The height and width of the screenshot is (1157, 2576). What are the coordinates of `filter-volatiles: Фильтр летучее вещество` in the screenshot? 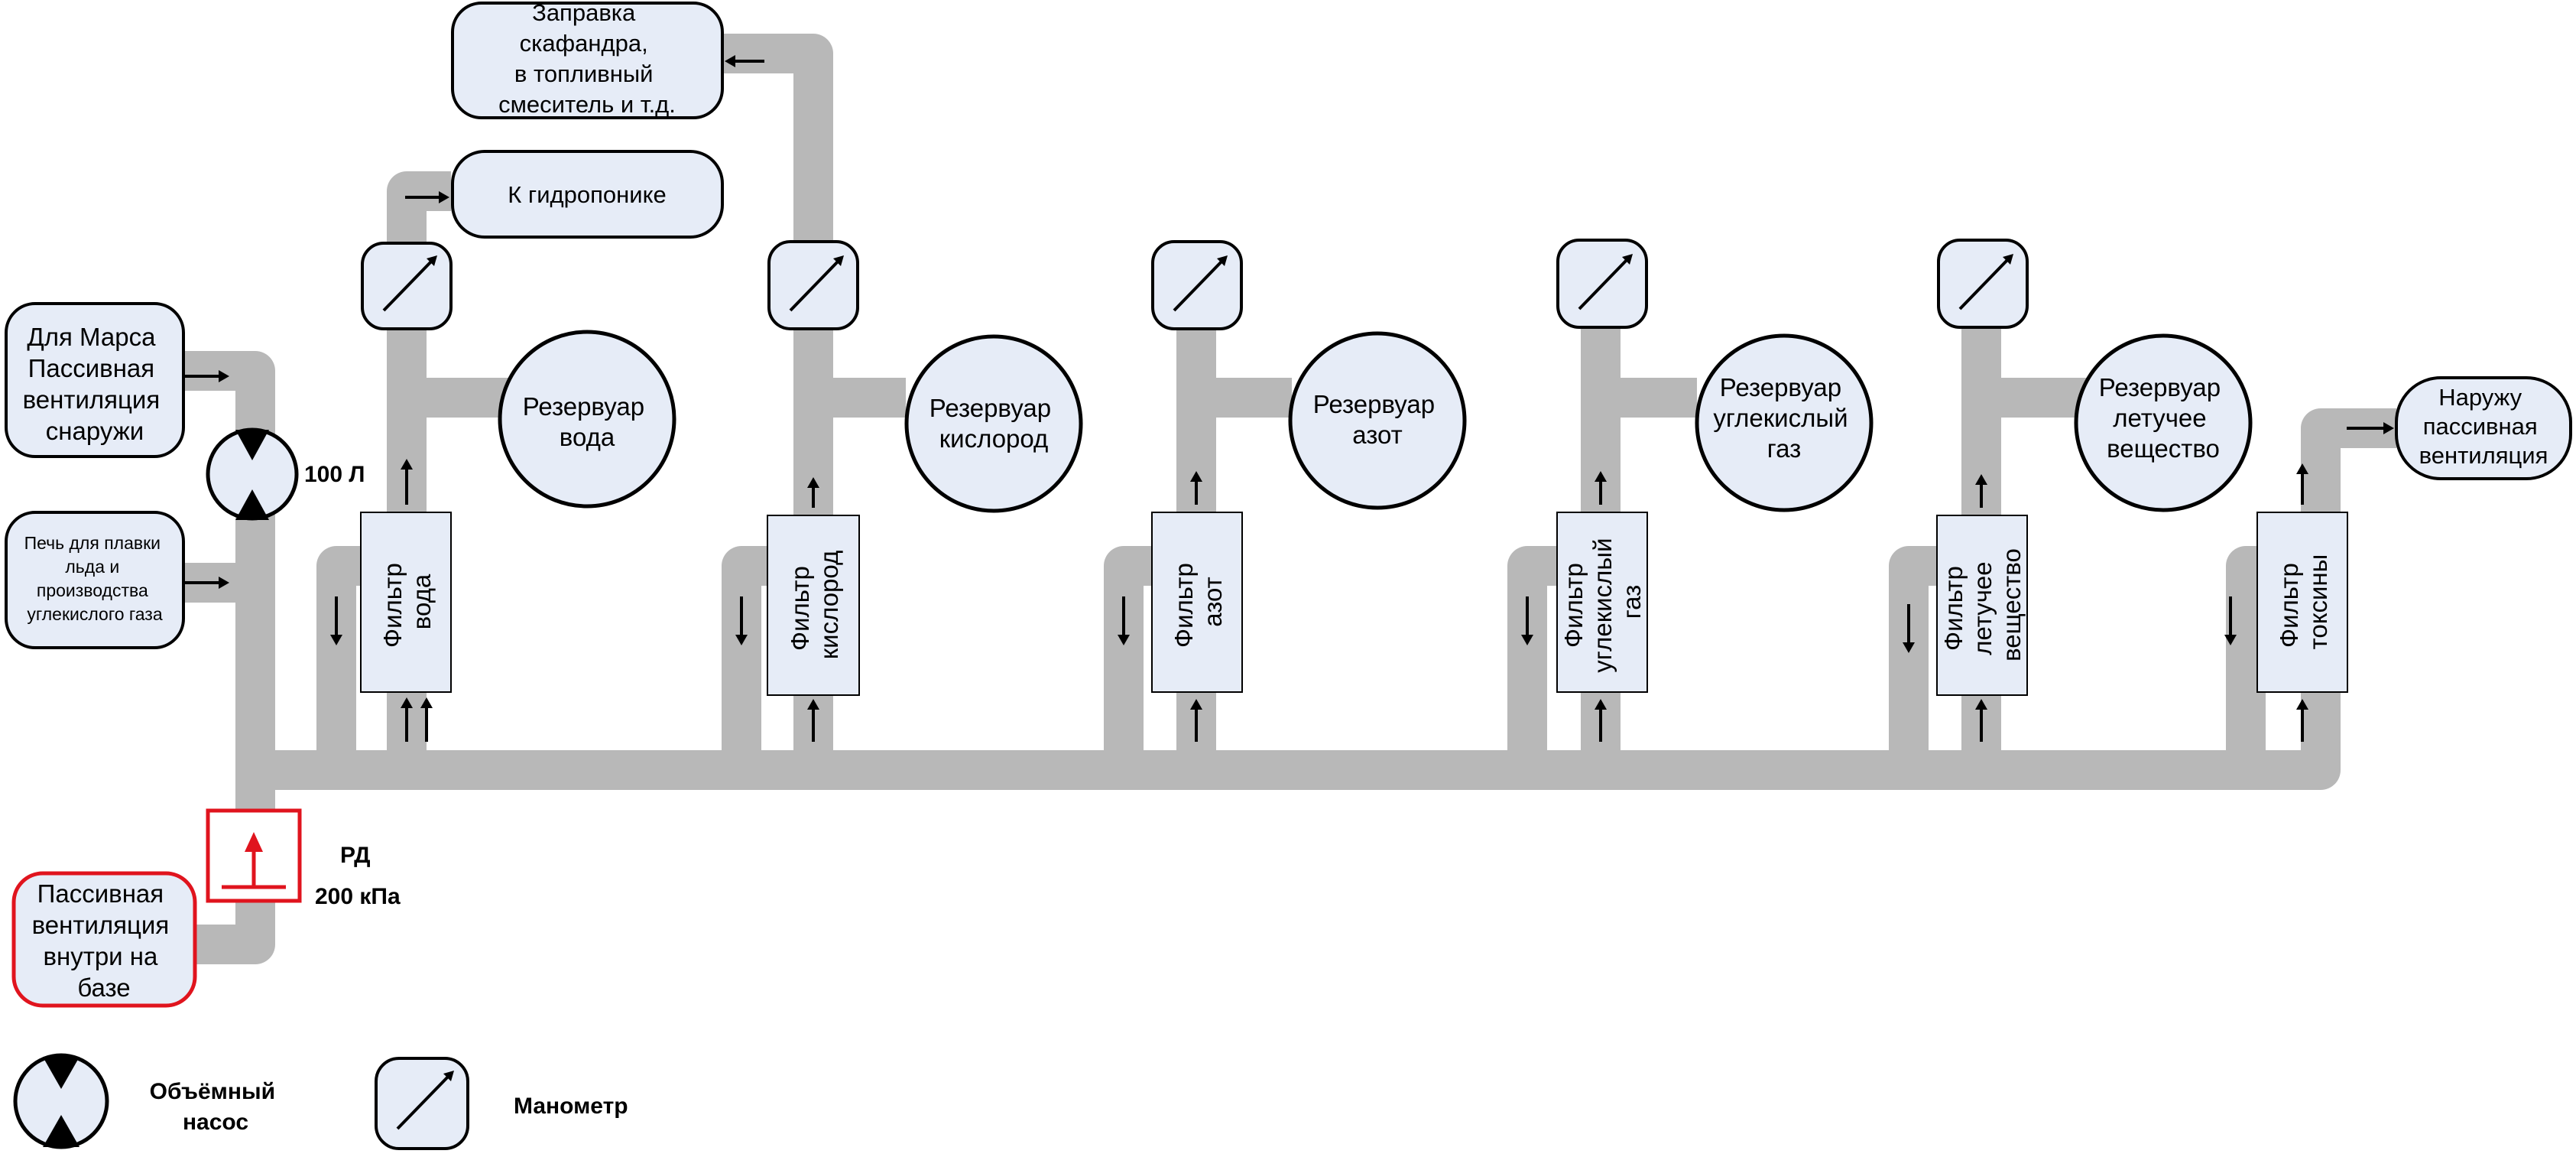 It's located at (1982, 605).